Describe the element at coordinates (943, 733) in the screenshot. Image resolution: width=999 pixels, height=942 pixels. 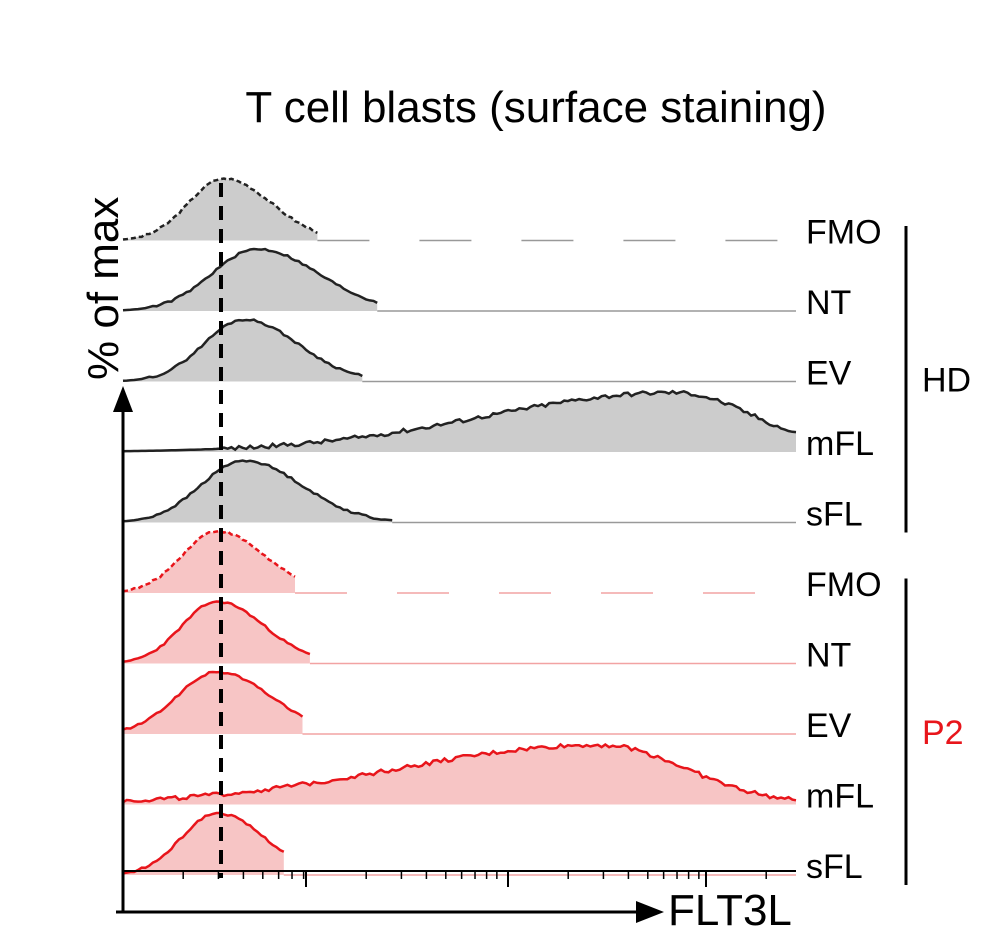
I see `group-label: P2` at that location.